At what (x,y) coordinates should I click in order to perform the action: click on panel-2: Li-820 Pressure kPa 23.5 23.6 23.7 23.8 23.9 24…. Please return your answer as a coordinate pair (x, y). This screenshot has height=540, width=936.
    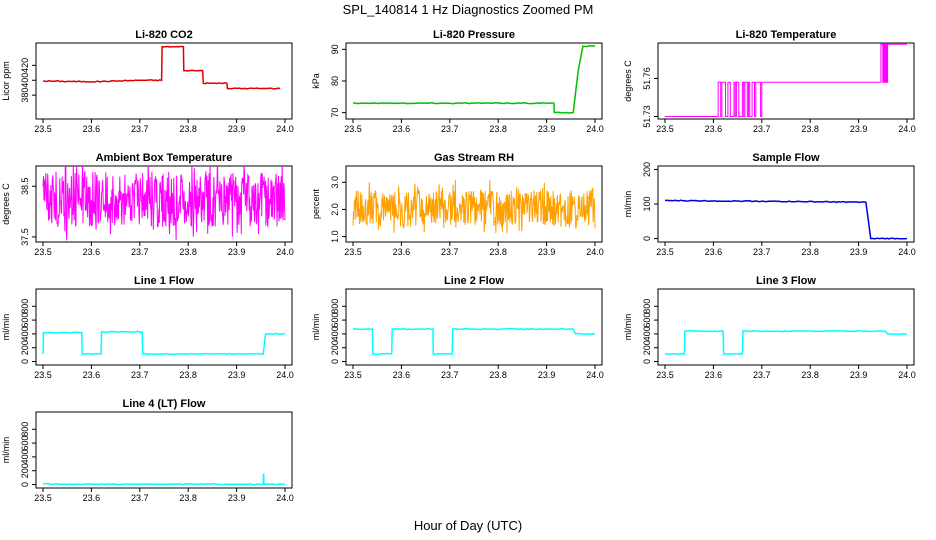
    Looking at the image, I should click on (457, 81).